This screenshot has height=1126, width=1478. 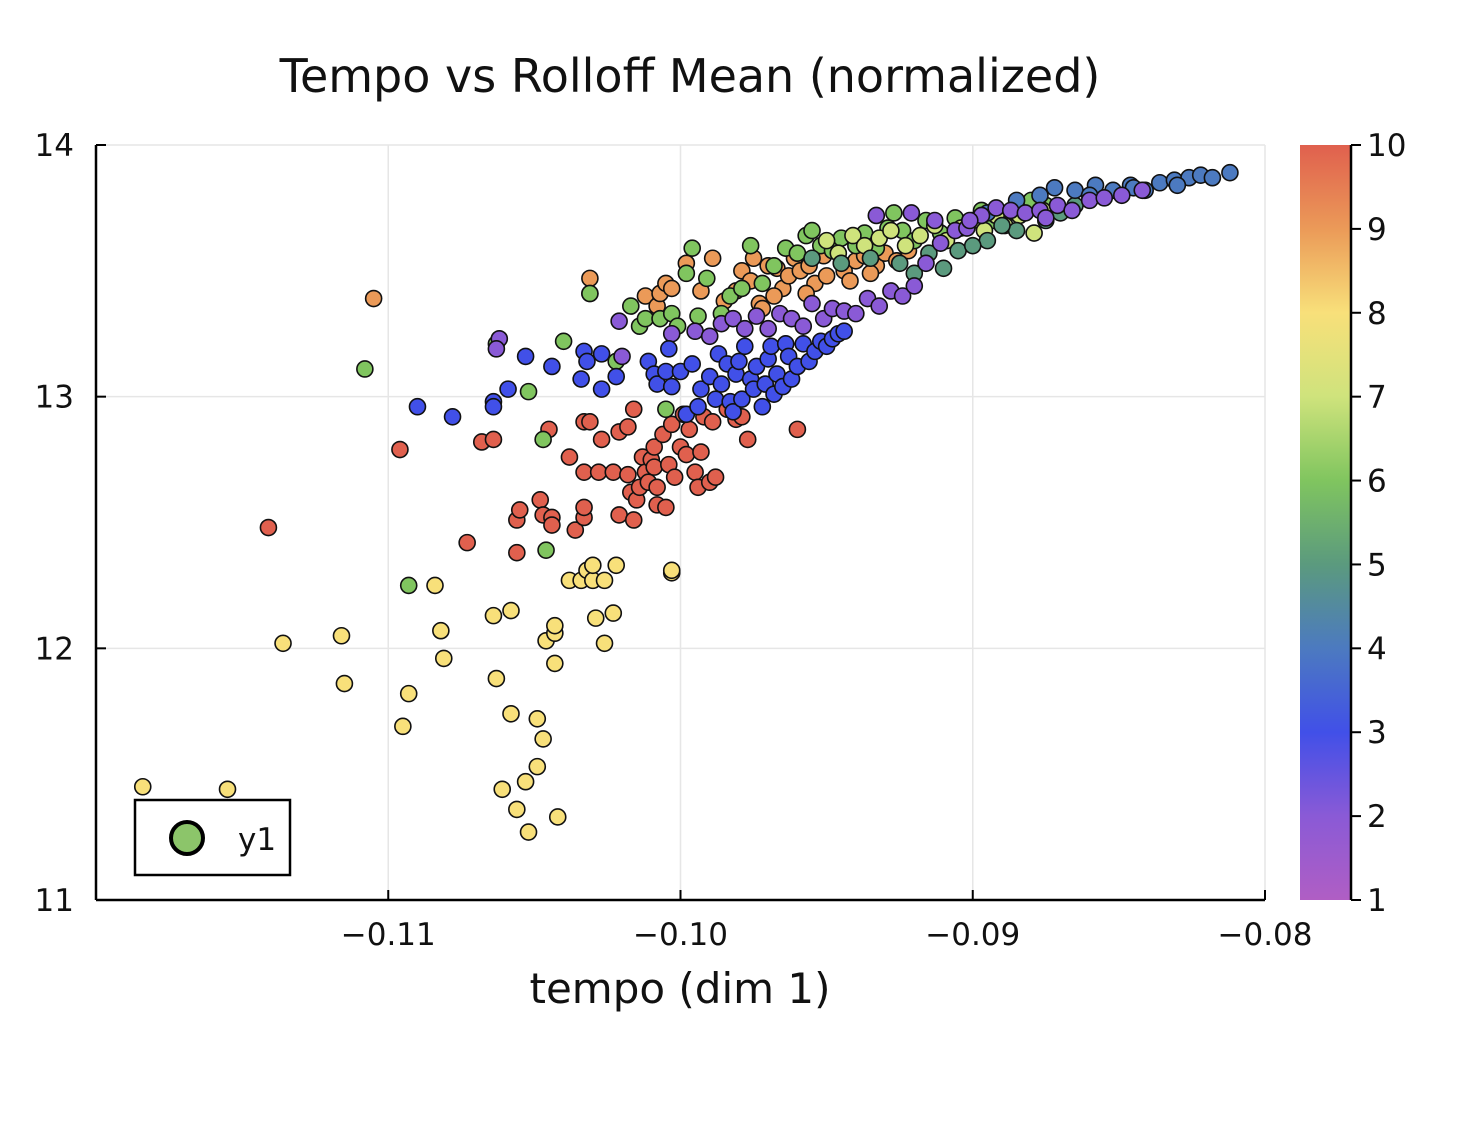 I want to click on colorbar-tick-label: 9, so click(x=1377, y=230).